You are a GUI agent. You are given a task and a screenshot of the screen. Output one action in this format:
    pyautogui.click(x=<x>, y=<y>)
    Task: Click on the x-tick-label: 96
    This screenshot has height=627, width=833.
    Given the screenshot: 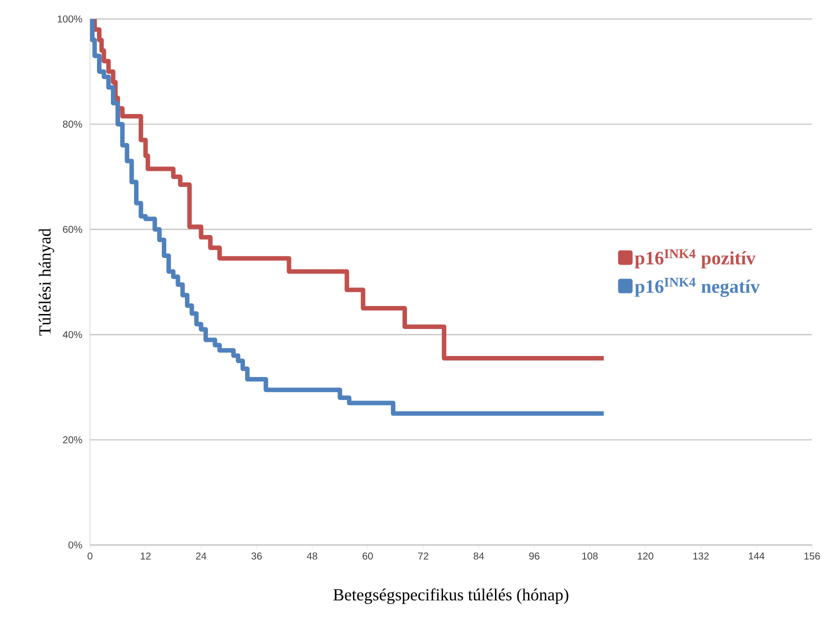 What is the action you would take?
    pyautogui.click(x=534, y=556)
    